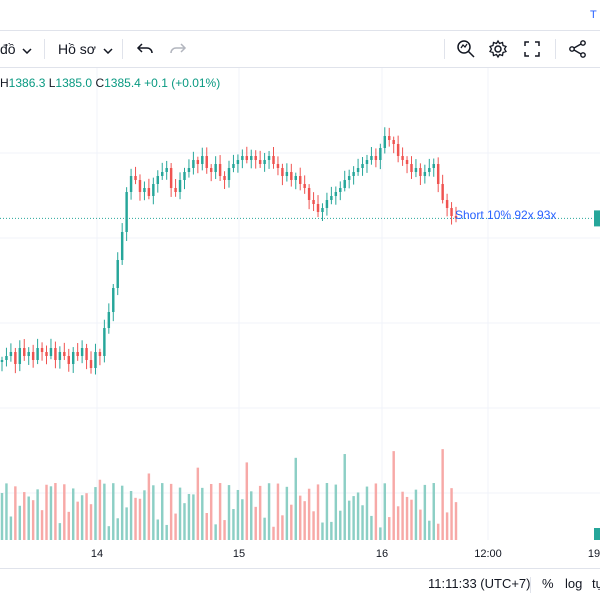 The width and height of the screenshot is (600, 600). What do you see at coordinates (300, 15) in the screenshot?
I see `window-top-strip: T` at bounding box center [300, 15].